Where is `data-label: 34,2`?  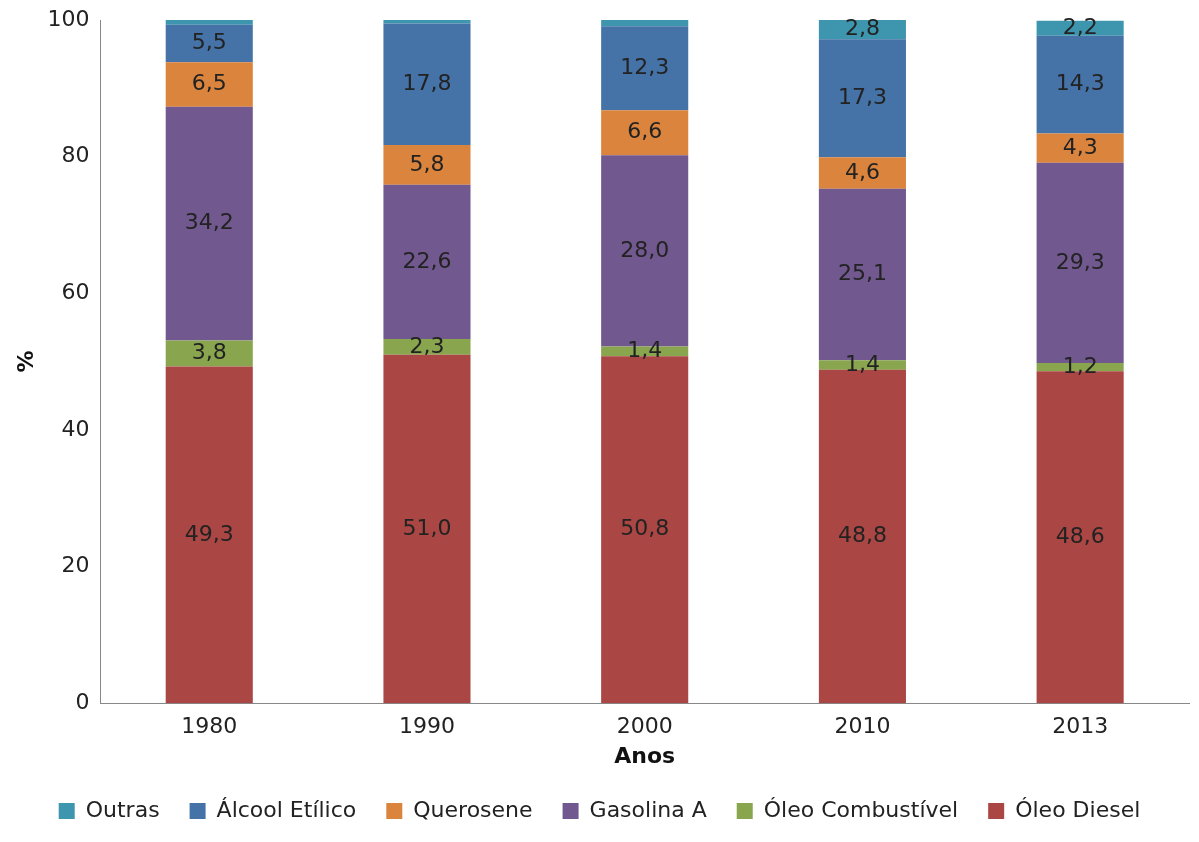 data-label: 34,2 is located at coordinates (209, 222).